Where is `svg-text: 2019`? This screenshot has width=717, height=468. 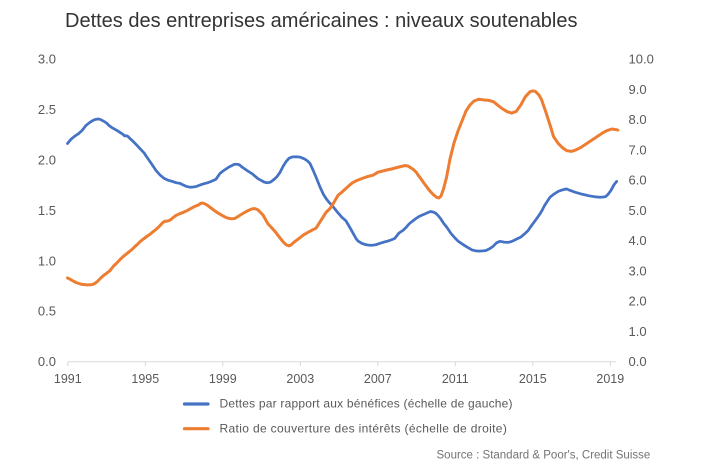
svg-text: 2019 is located at coordinates (610, 379).